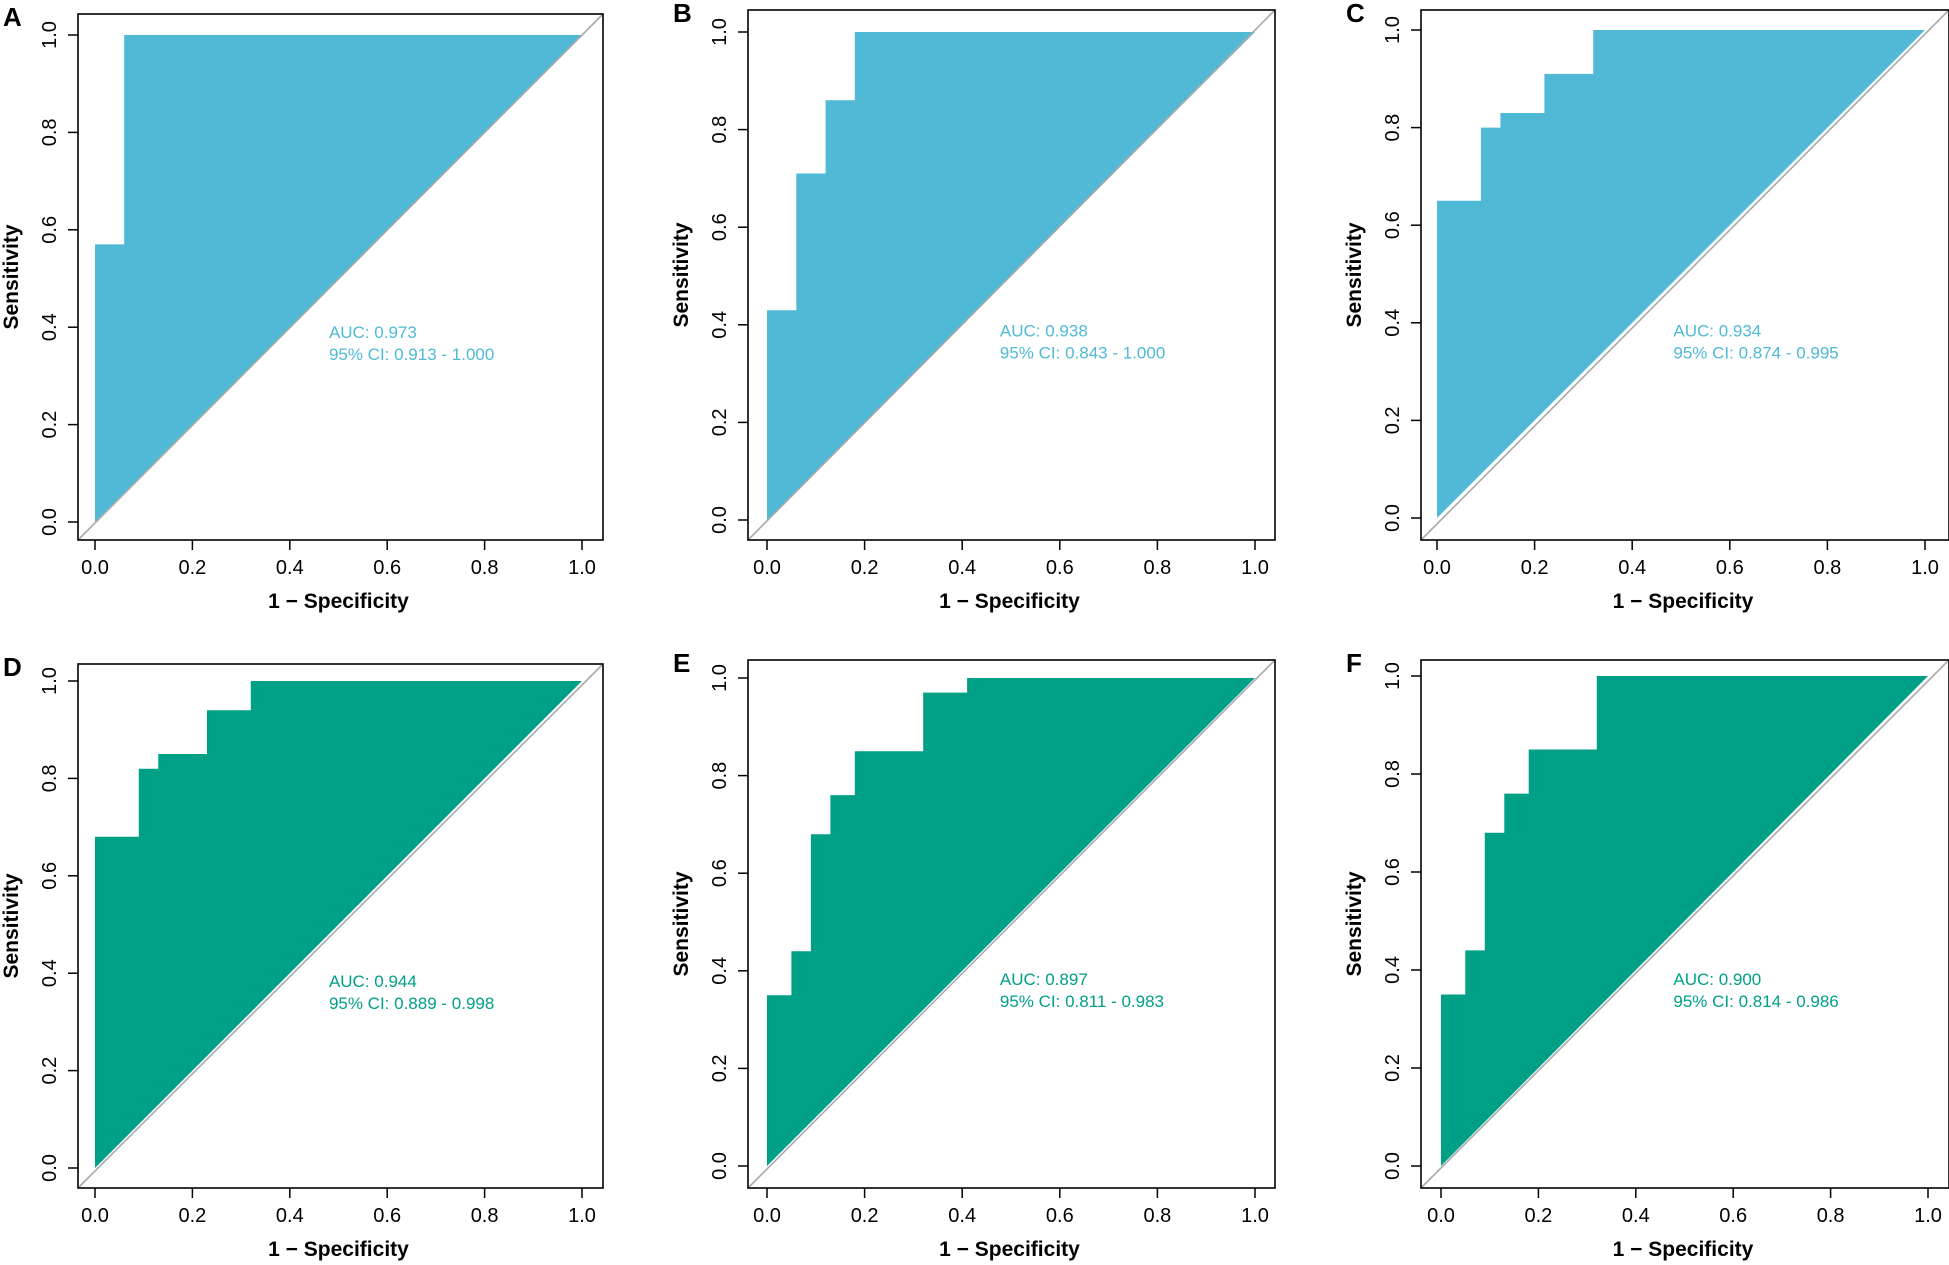 The image size is (1949, 1265). I want to click on auc-label: AUC: 0.938, so click(1044, 330).